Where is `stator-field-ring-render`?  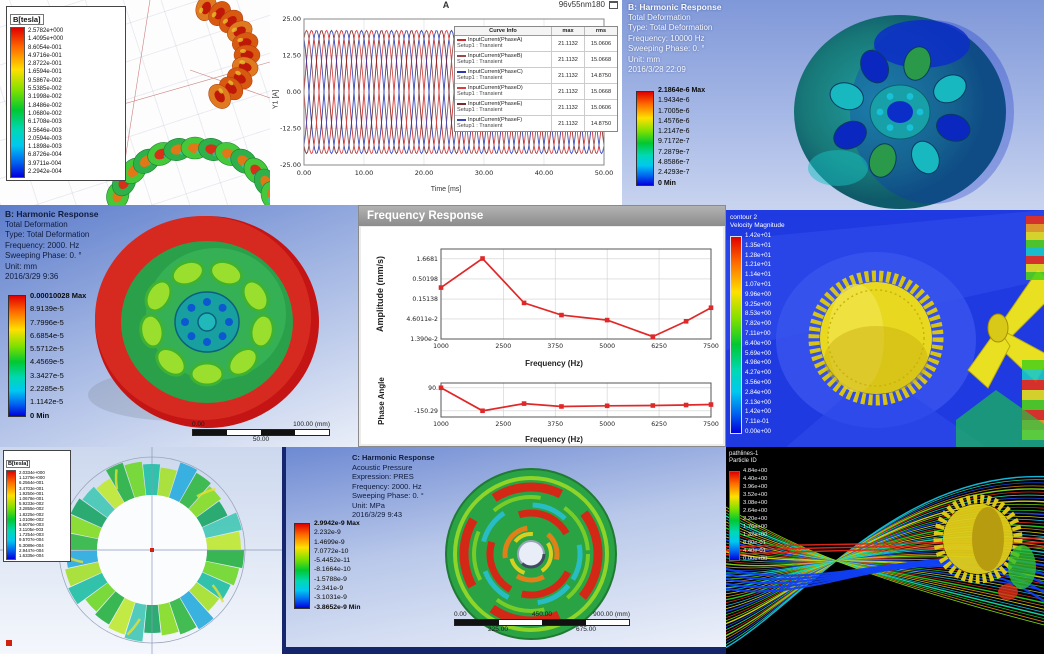 stator-field-ring-render is located at coordinates (141, 550).